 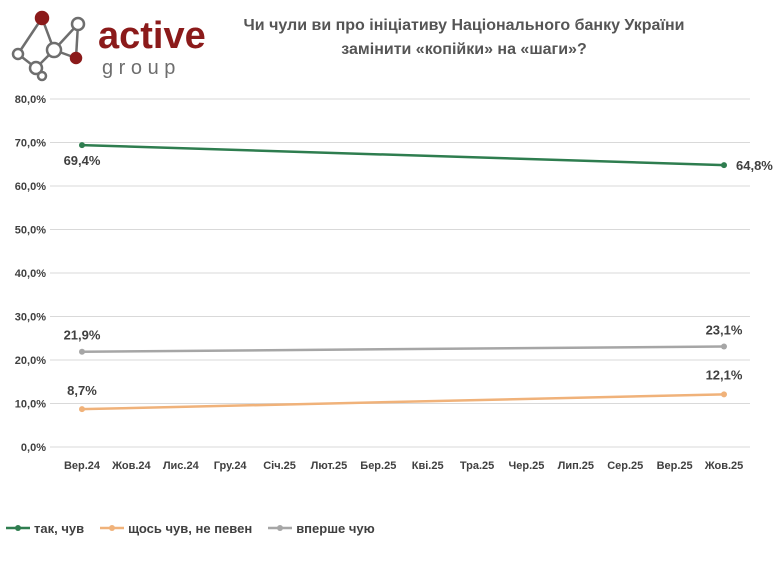 I want to click on x-tick-label: Сер.25, so click(x=625, y=466).